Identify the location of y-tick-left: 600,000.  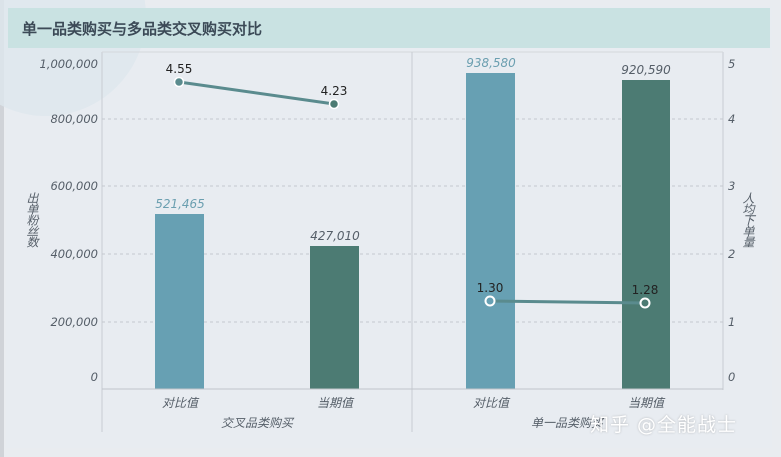
(74, 186).